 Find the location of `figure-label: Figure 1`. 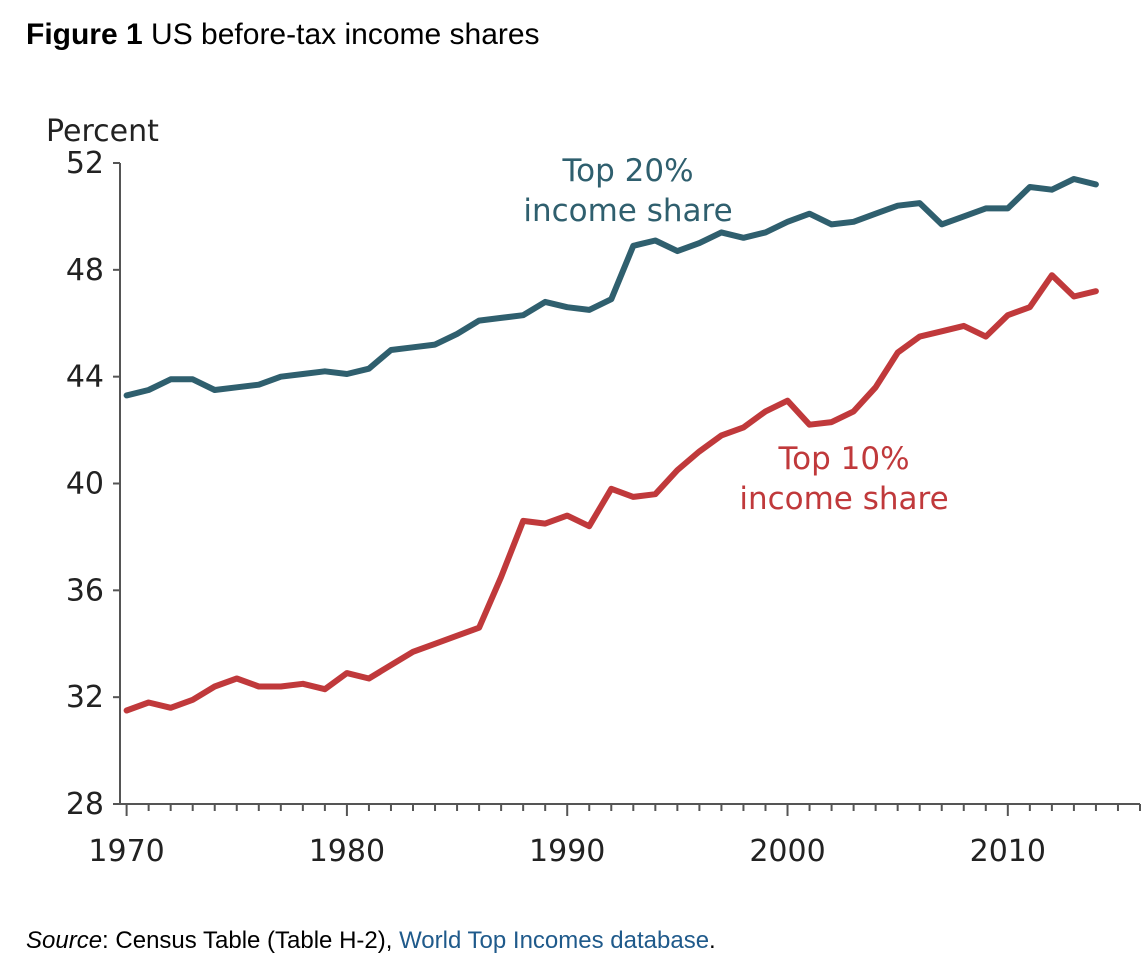

figure-label: Figure 1 is located at coordinates (84, 34).